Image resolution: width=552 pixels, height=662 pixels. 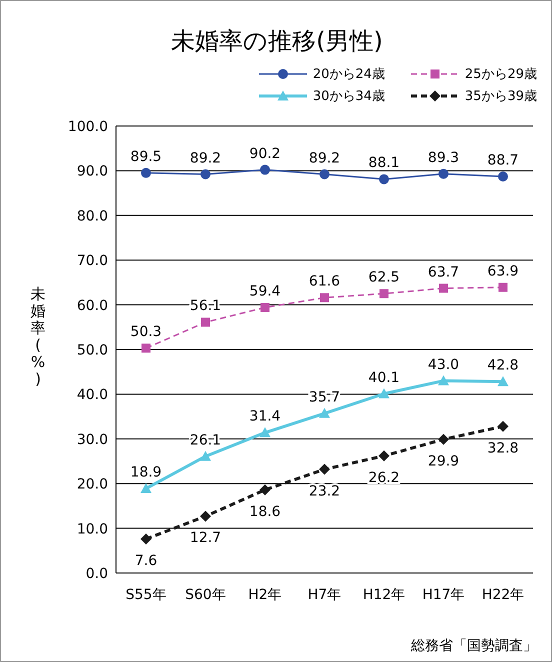 What do you see at coordinates (92, 350) in the screenshot?
I see `y-tick-label: 50.0` at bounding box center [92, 350].